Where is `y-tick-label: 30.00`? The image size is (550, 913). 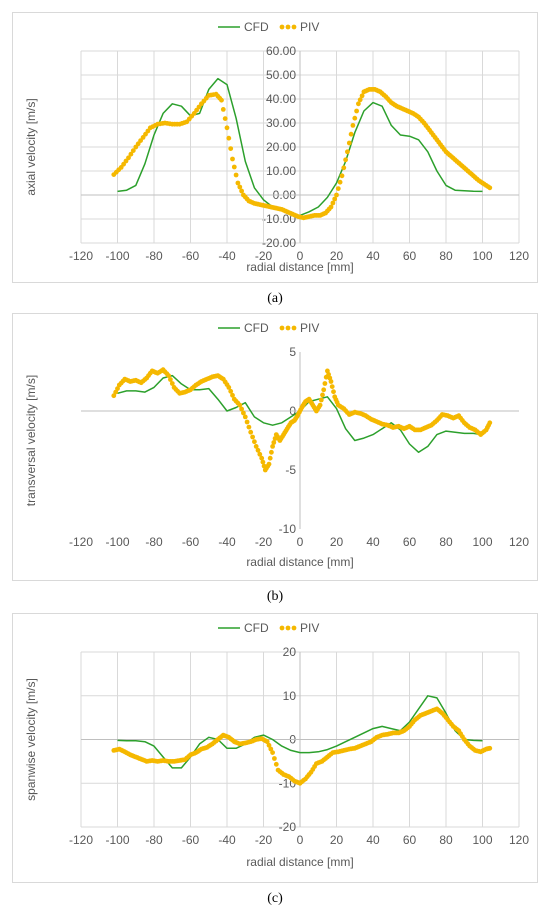
y-tick-label: 30.00 is located at coordinates (281, 123).